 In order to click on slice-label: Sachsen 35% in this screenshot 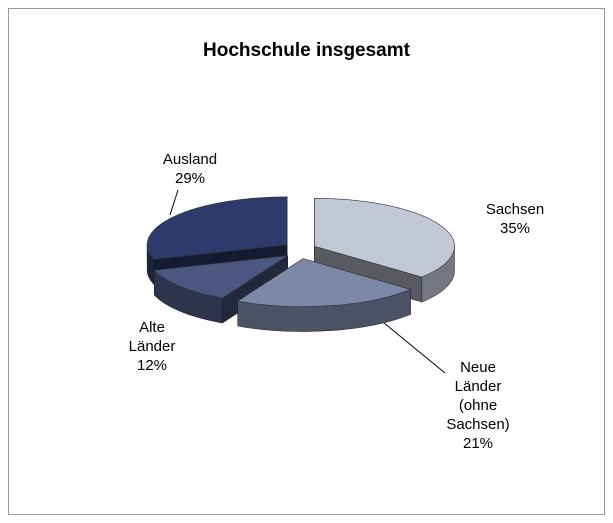, I will do `click(515, 219)`.